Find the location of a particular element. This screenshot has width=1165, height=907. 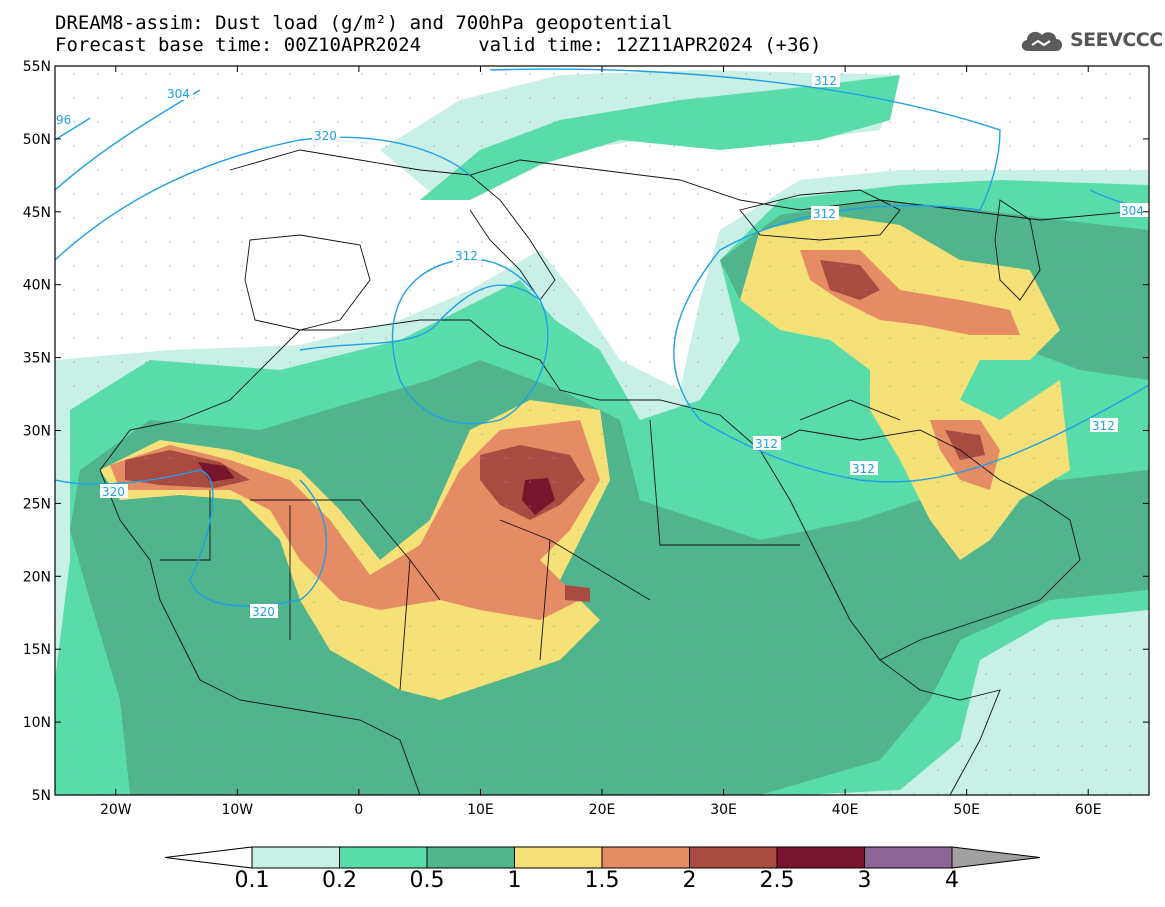

lon-tick-label: 30E is located at coordinates (723, 810).